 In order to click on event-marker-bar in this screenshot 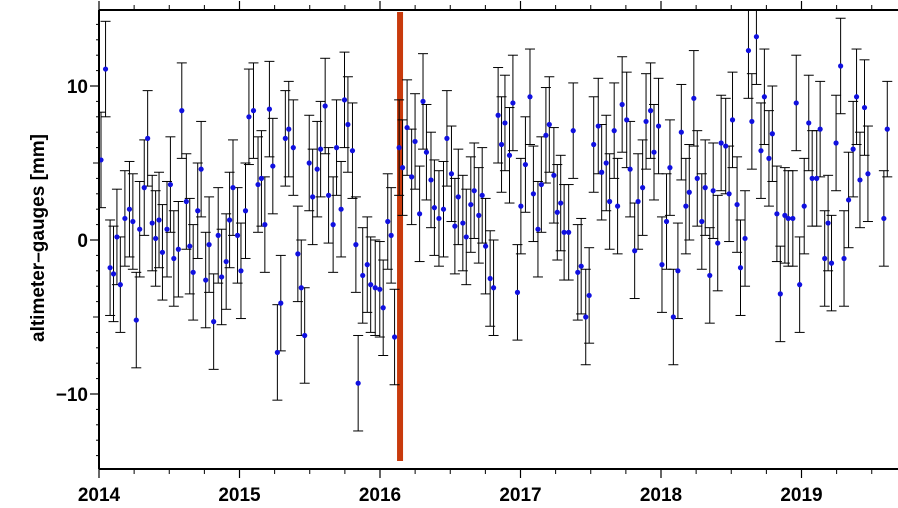, I will do `click(400, 236)`.